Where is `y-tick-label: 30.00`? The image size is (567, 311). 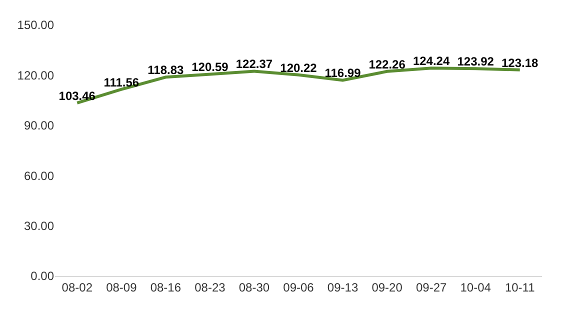
y-tick-label: 30.00 is located at coordinates (39, 226).